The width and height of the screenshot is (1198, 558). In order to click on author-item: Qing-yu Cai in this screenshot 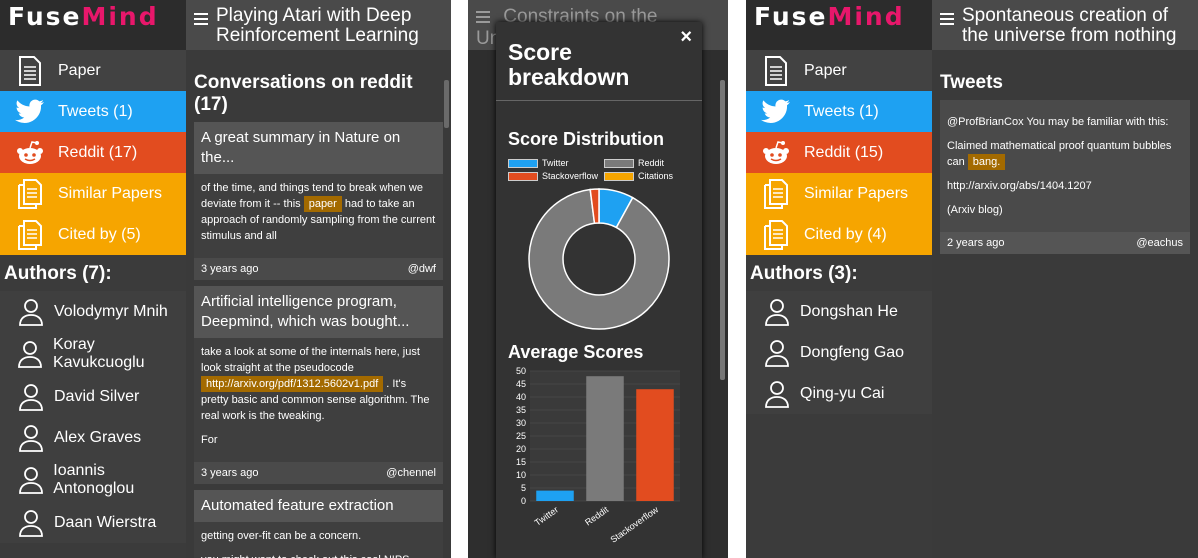, I will do `click(839, 393)`.